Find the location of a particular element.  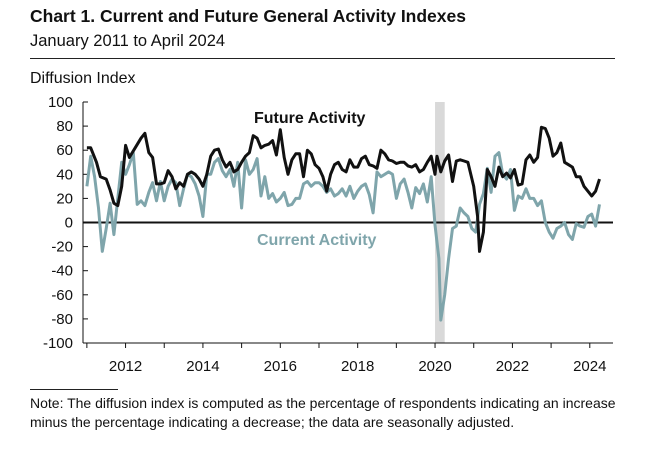

x-tick-label: 2022 is located at coordinates (512, 366).